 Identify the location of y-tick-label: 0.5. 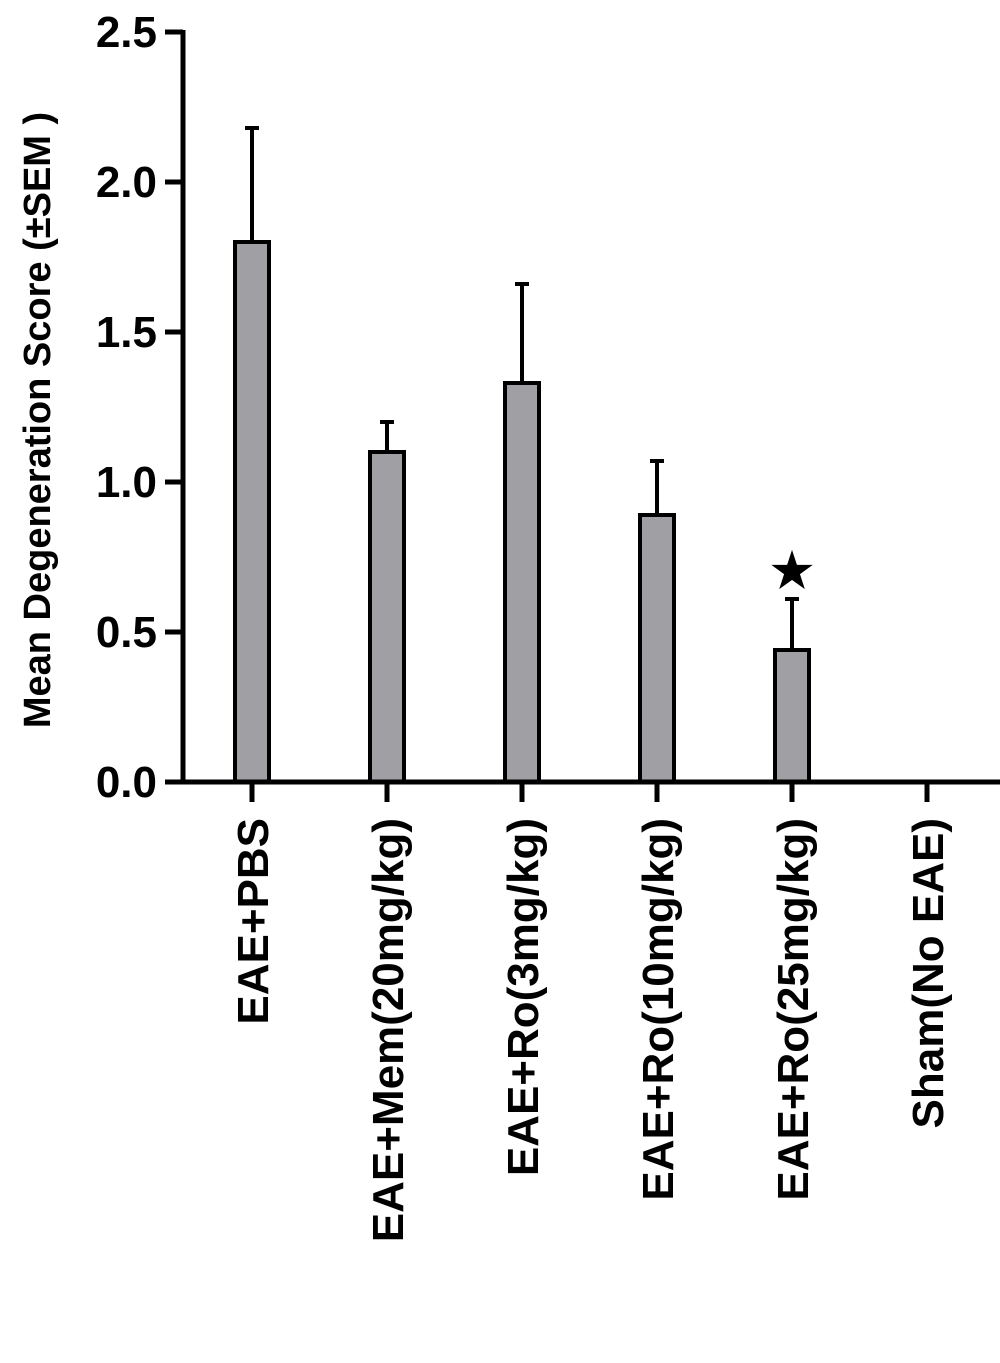
(126, 632).